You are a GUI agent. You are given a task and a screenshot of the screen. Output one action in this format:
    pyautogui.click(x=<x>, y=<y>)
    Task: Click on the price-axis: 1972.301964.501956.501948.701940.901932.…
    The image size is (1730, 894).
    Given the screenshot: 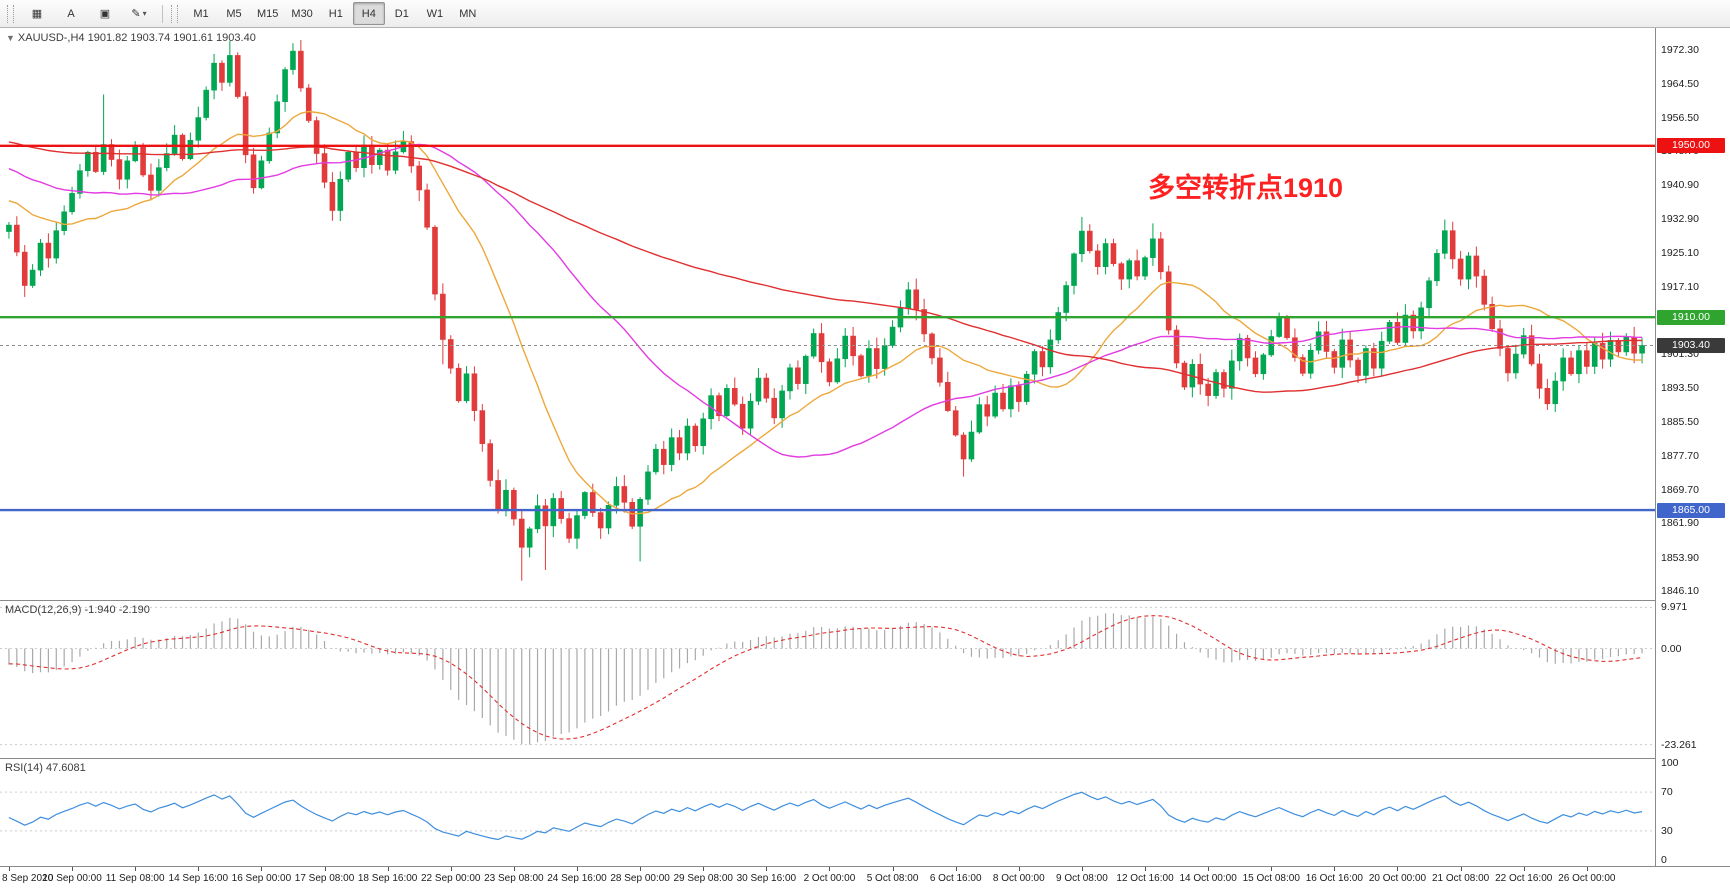 What is the action you would take?
    pyautogui.click(x=1693, y=447)
    